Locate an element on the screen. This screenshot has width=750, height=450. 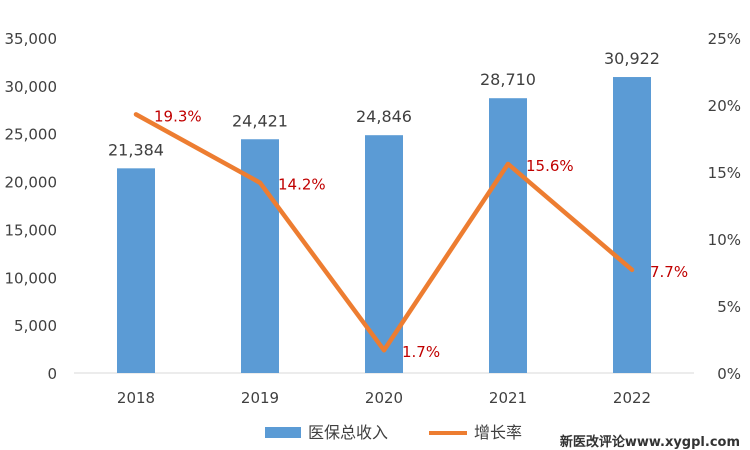
watermark-text: 新医改评论www.xygpl.com is located at coordinates (650, 442).